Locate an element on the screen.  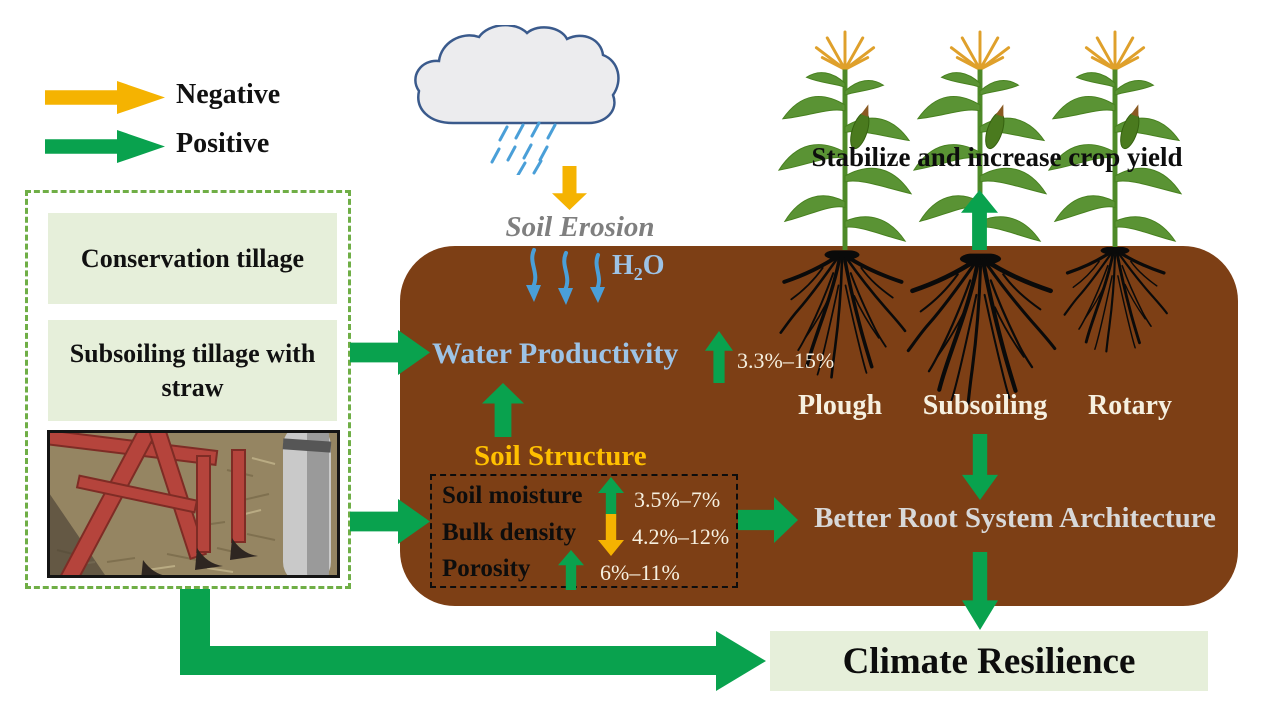
climate-resilience-box: Climate Resilience is located at coordinates (989, 661).